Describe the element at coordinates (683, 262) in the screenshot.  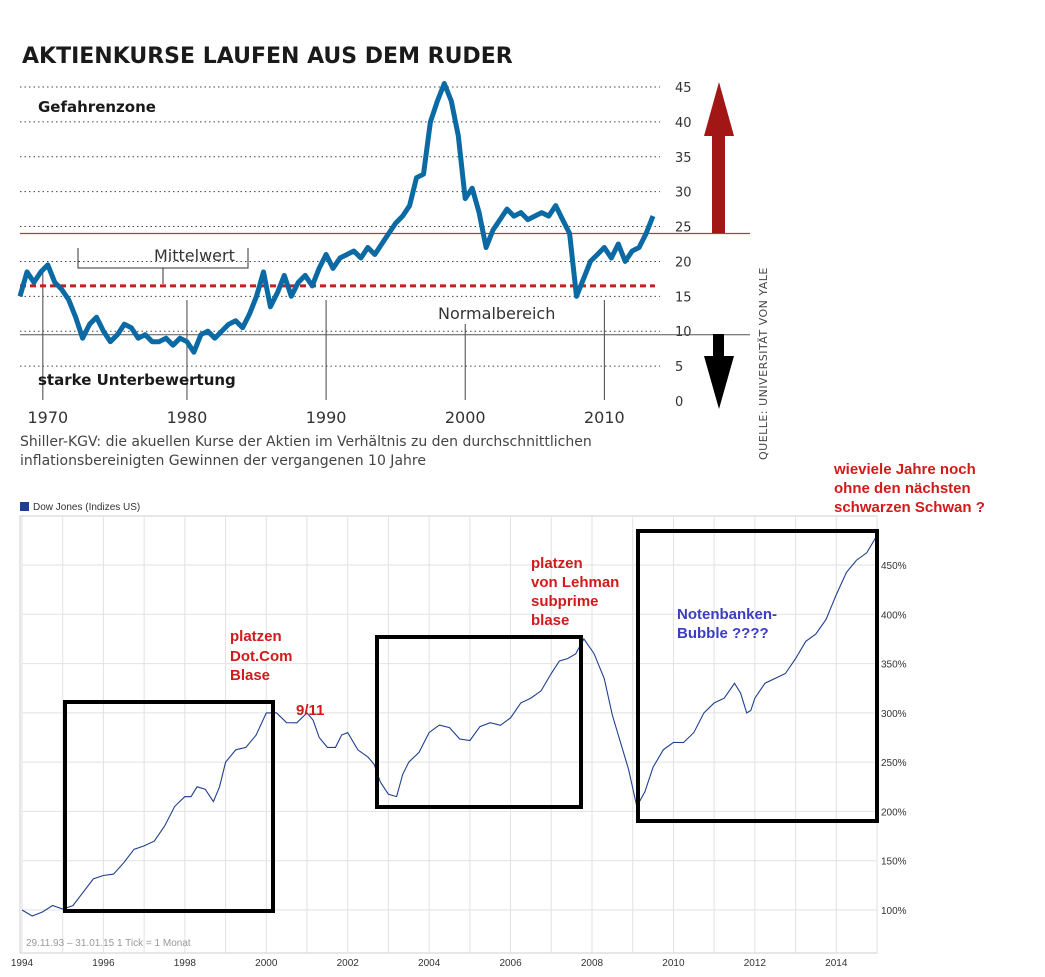
I see `top-y-tick-label: 20` at that location.